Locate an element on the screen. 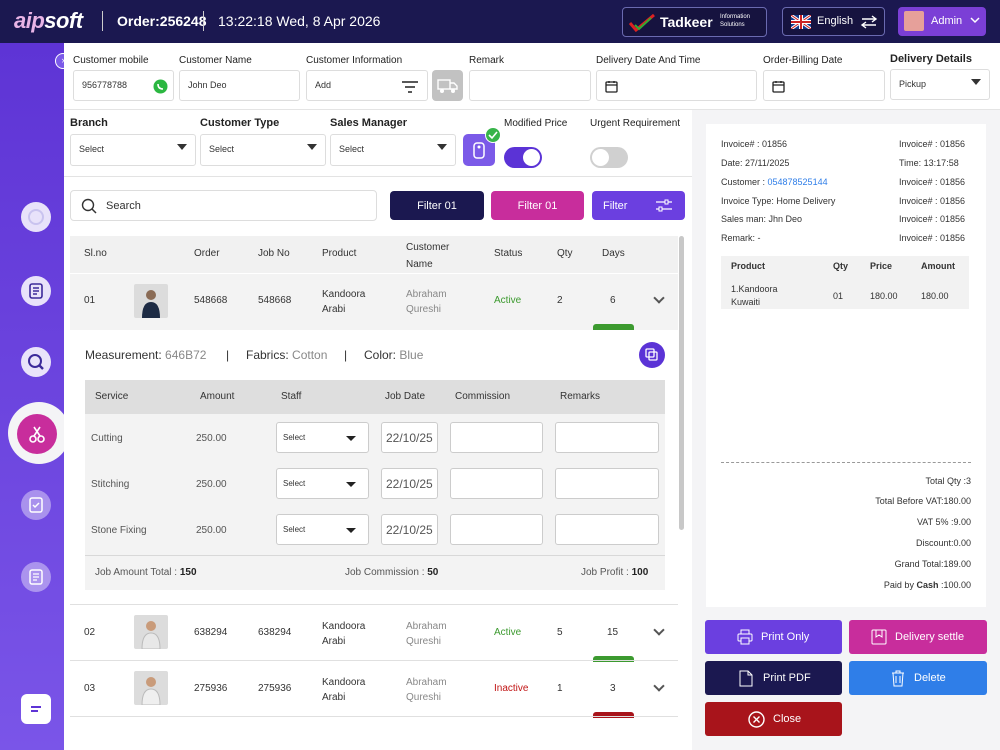  sidebar-item-tasks is located at coordinates (36, 505).